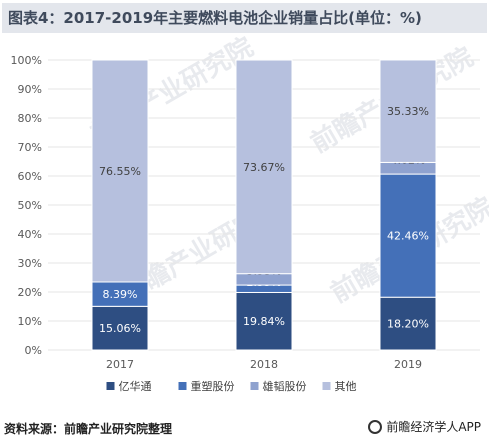 The height and width of the screenshot is (446, 489). Describe the element at coordinates (30, 292) in the screenshot. I see `y-tick-label: 20%` at that location.